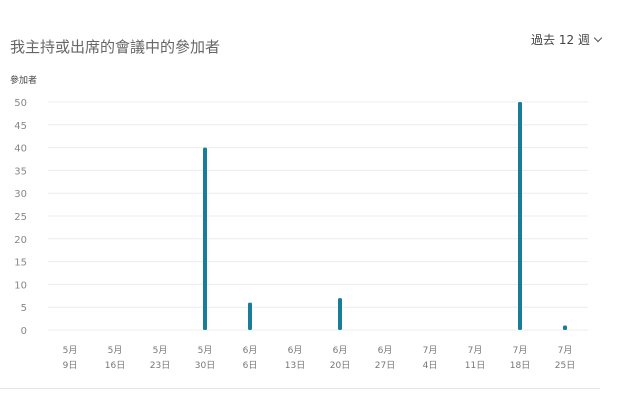 The height and width of the screenshot is (408, 632). Describe the element at coordinates (430, 365) in the screenshot. I see `x-tick-label: 4日` at that location.